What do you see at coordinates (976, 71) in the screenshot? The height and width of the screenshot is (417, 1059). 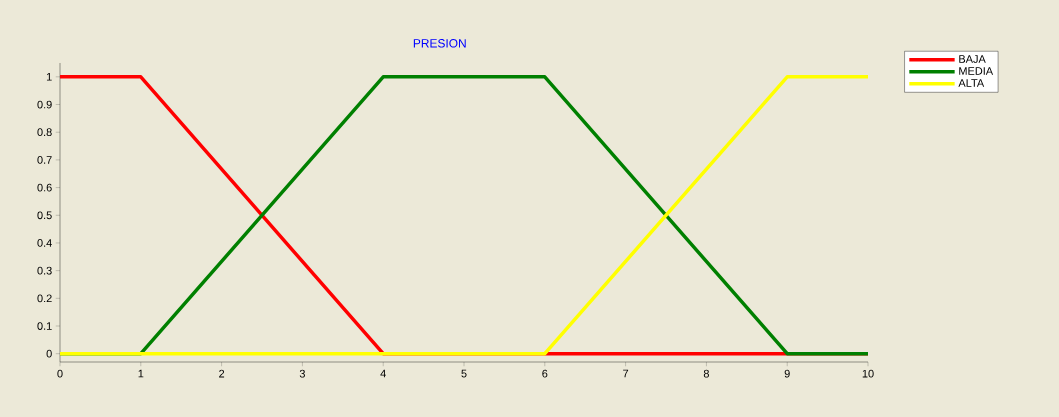 I see `legend-label: MEDIA` at bounding box center [976, 71].